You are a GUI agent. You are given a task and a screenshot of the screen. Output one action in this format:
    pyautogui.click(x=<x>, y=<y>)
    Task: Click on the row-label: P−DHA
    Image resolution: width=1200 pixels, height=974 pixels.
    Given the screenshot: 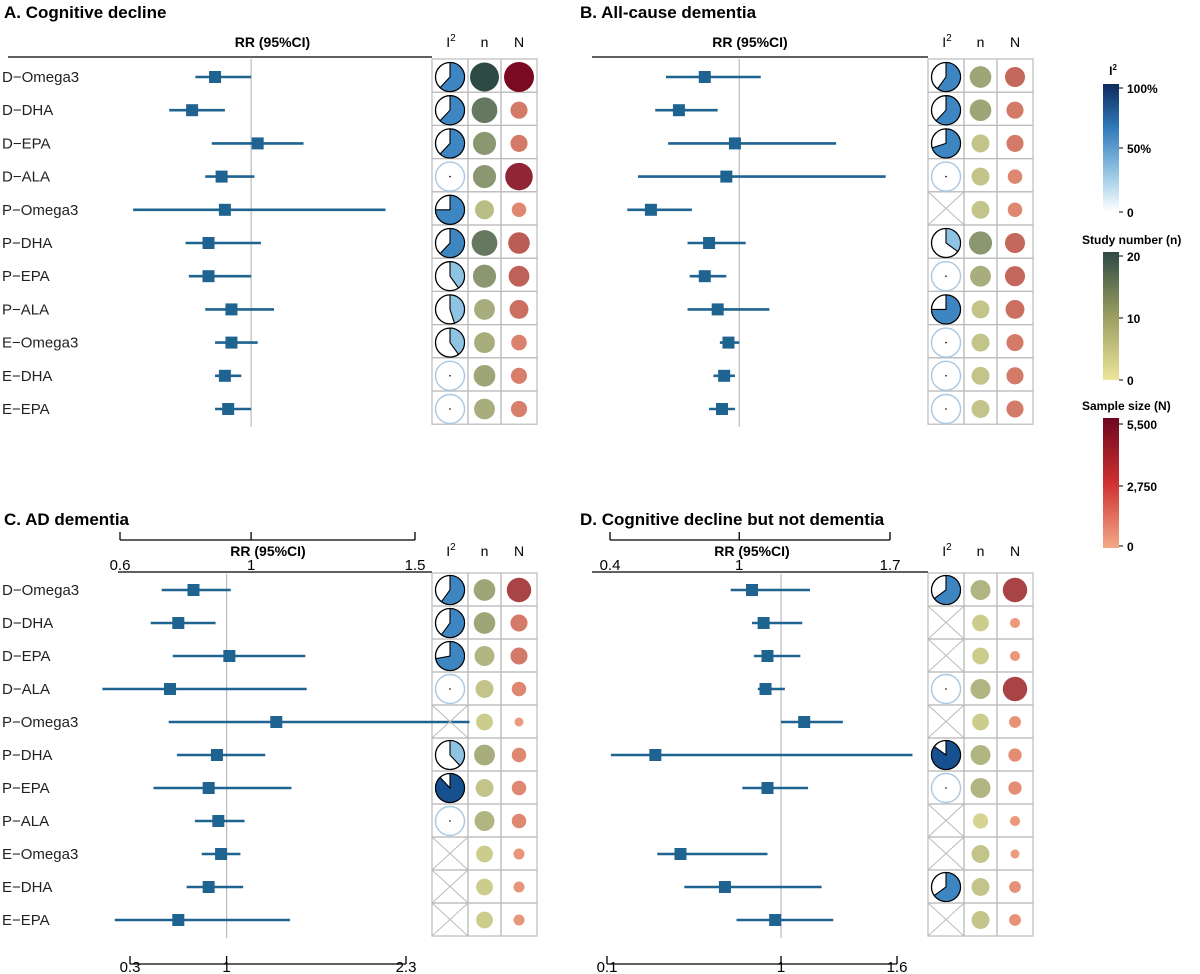 What is the action you would take?
    pyautogui.click(x=27, y=755)
    